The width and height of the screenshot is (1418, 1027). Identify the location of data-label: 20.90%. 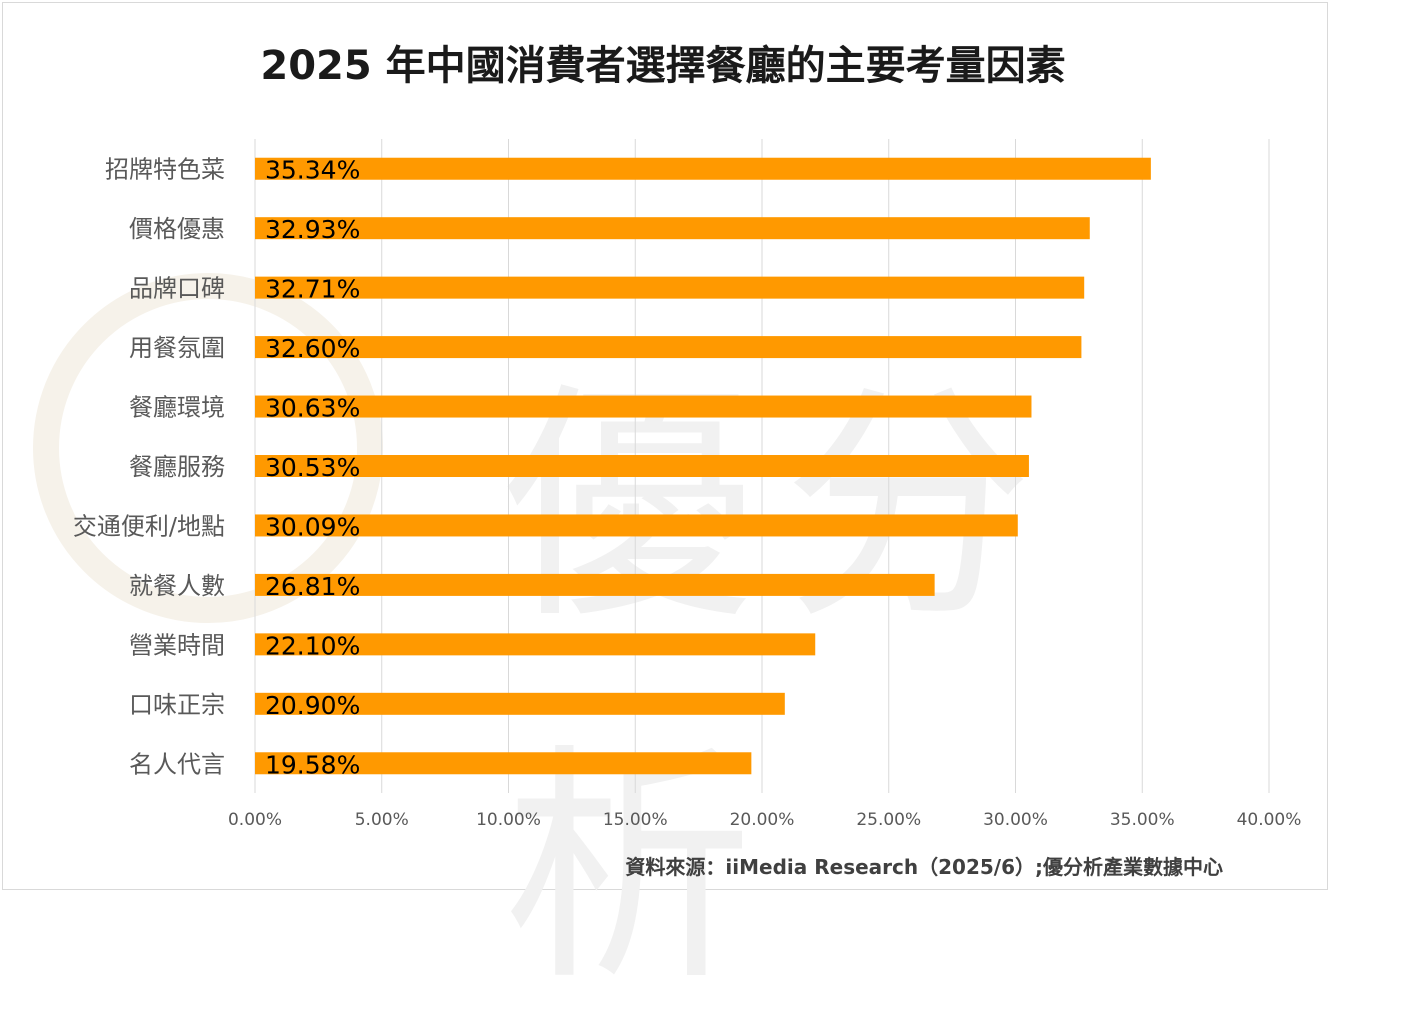
(312, 705).